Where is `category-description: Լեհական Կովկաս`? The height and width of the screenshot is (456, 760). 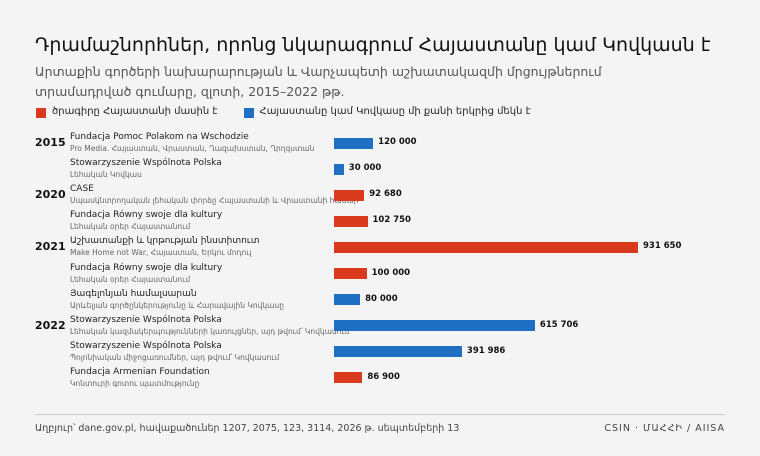
category-description: Լեհական Կովկաս is located at coordinates (106, 175).